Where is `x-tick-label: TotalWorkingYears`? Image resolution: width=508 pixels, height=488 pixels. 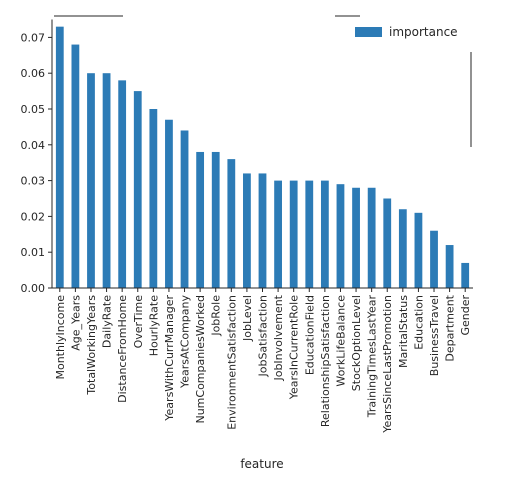 x-tick-label: TotalWorkingYears is located at coordinates (91, 345).